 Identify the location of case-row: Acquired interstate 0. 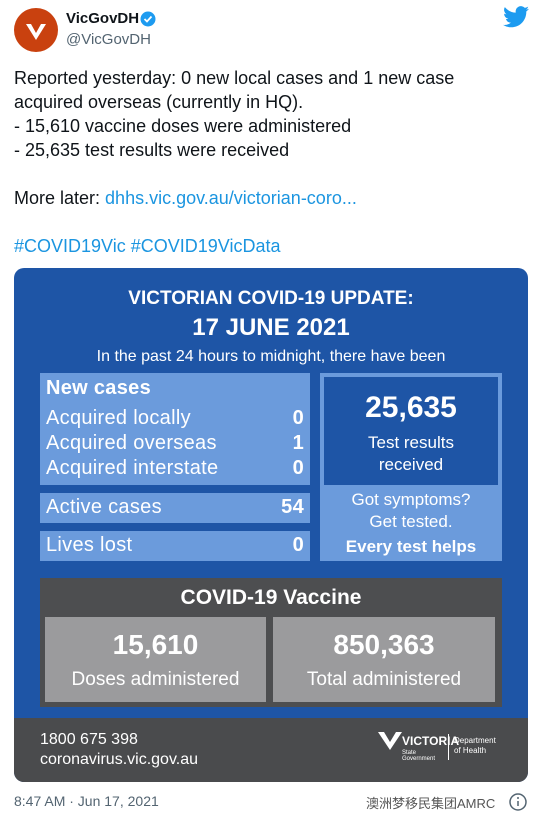
(175, 468).